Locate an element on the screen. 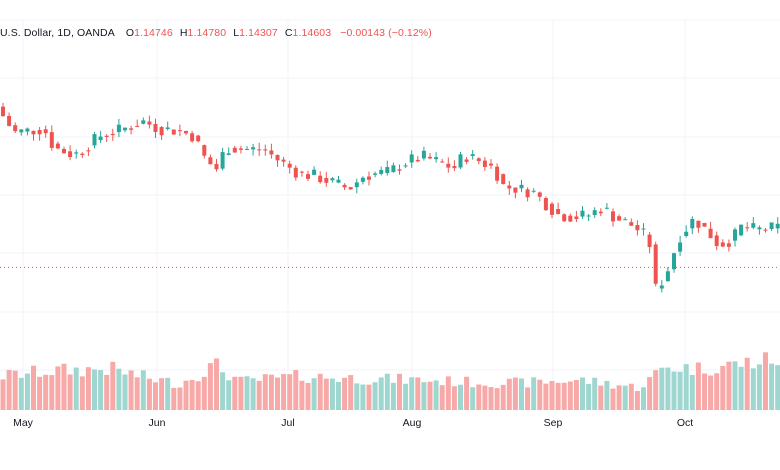 Image resolution: width=780 pixels, height=470 pixels. low-label: L is located at coordinates (236, 33).